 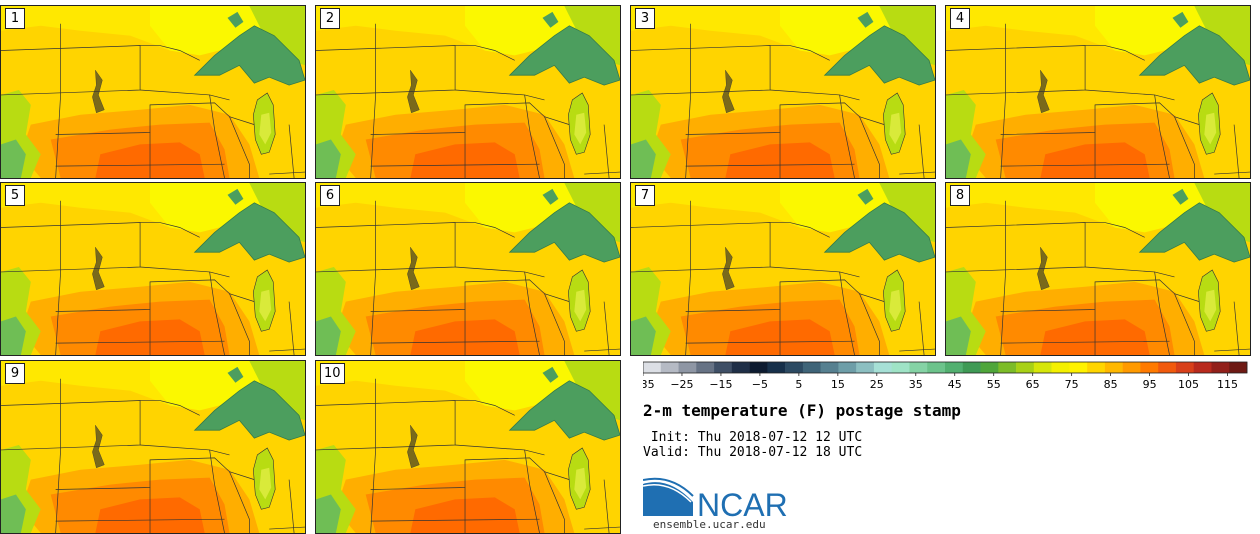 I want to click on member-number-label: 1, so click(x=15, y=18).